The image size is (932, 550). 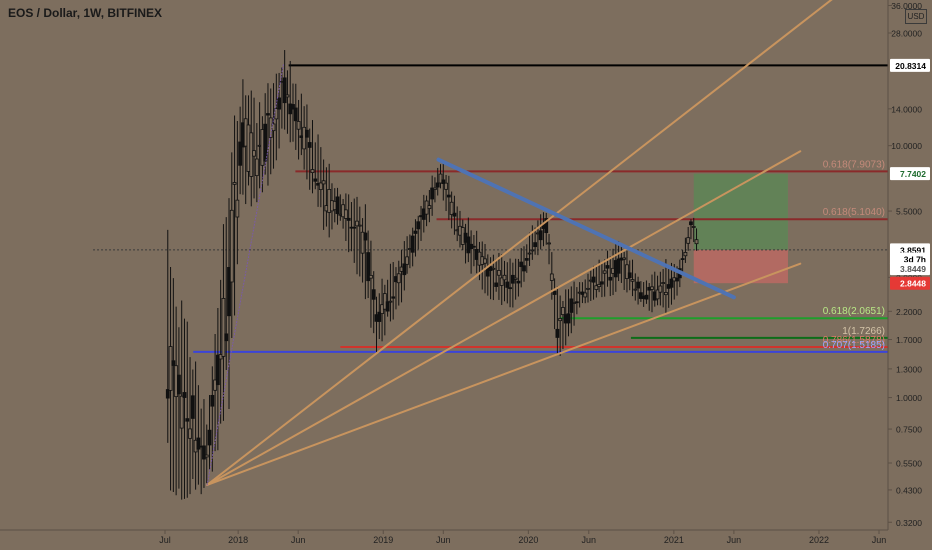 I want to click on target-zone, so click(x=740, y=211).